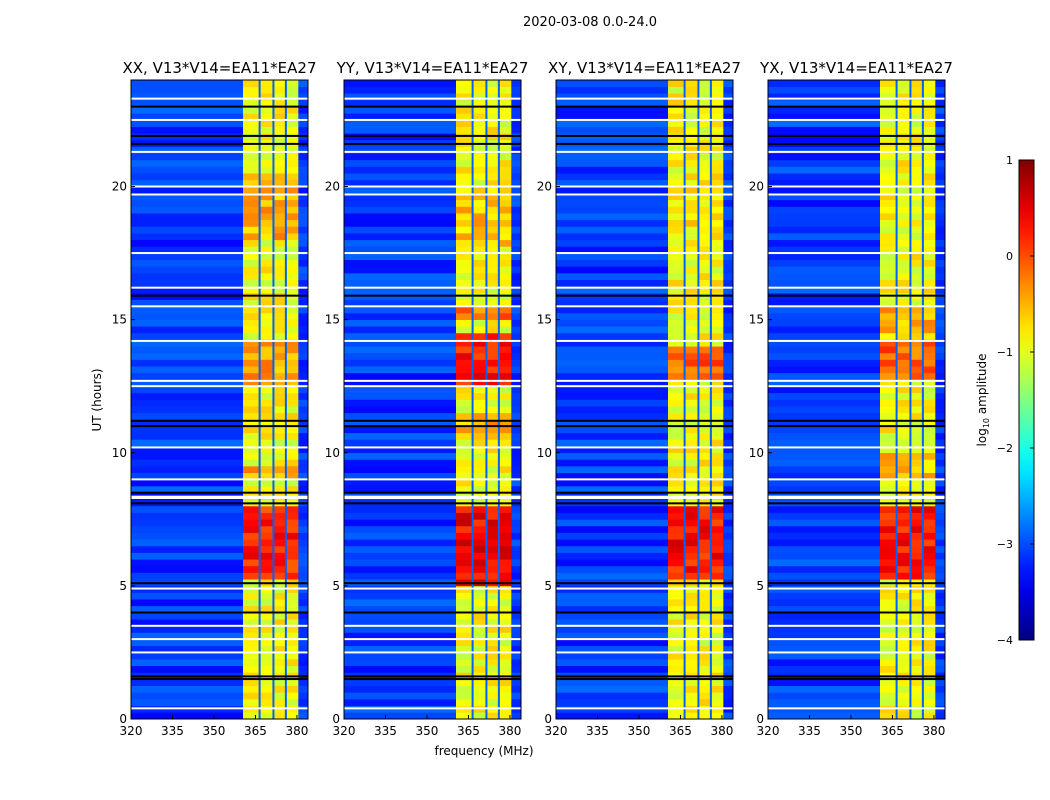  I want to click on flagged-row-black, so click(432, 295).